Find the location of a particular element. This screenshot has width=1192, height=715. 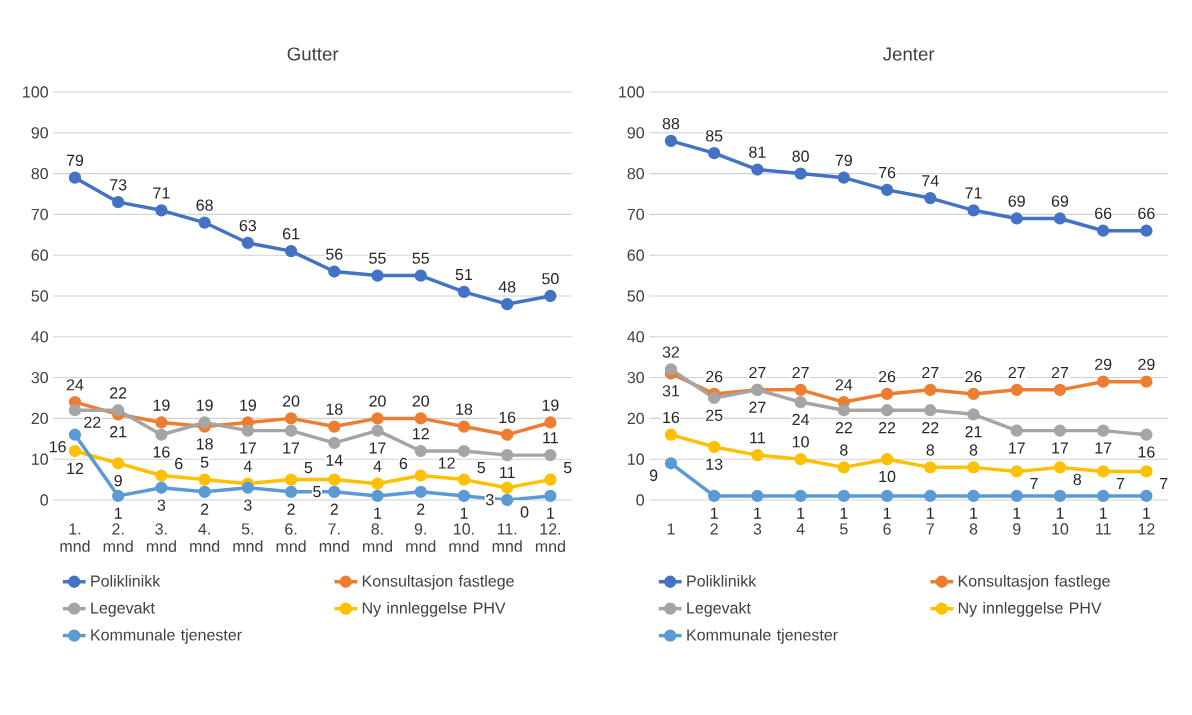

data-label: 51 is located at coordinates (464, 275).